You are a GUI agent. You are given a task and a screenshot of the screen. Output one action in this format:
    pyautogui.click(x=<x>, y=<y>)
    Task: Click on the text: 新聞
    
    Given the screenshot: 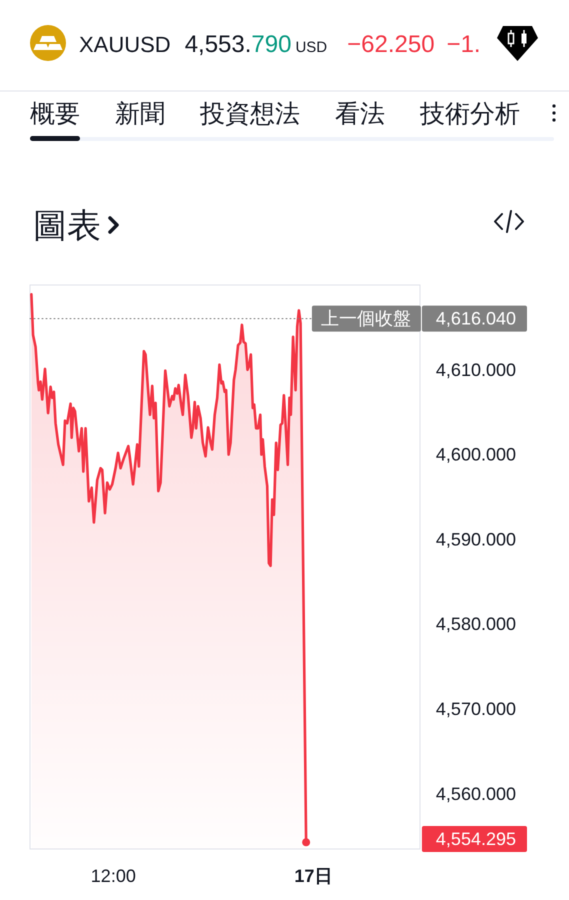 What is the action you would take?
    pyautogui.click(x=140, y=114)
    